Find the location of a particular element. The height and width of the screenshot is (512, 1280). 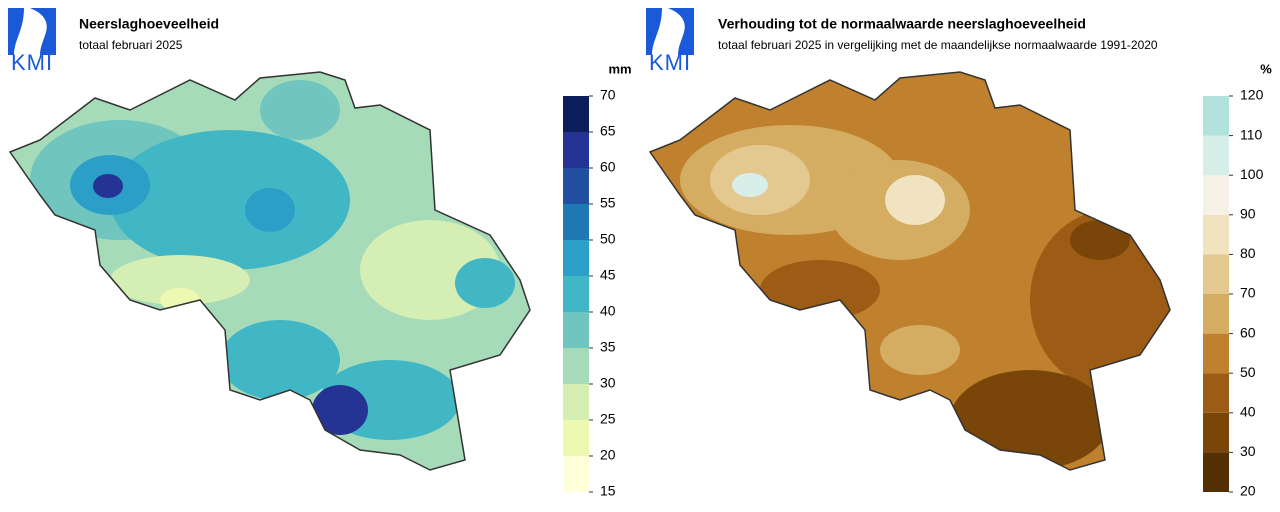

tick-label: 45 is located at coordinates (608, 275).